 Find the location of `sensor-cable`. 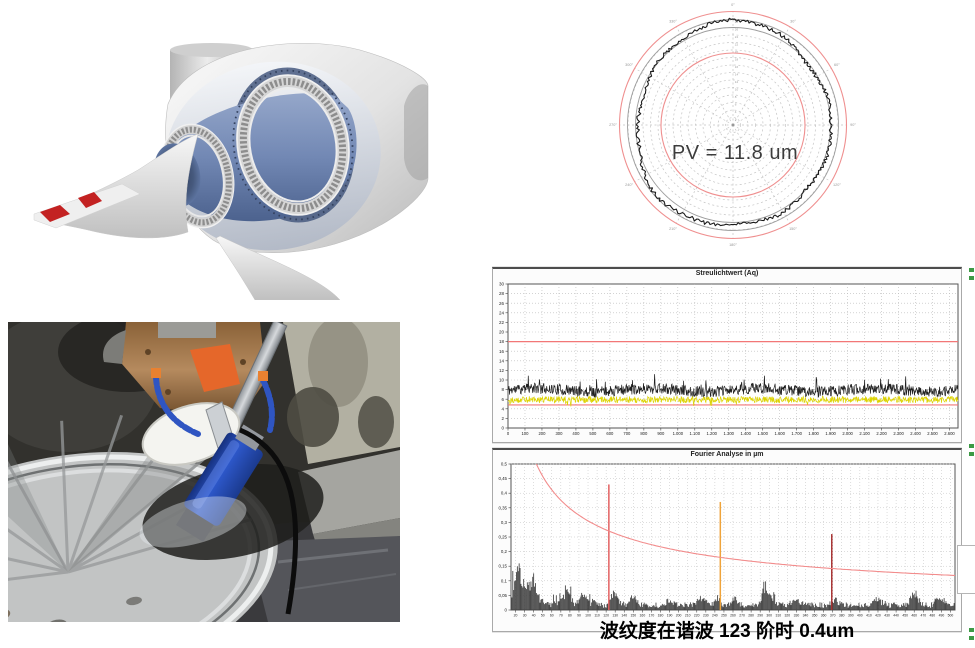

sensor-cable is located at coordinates (269, 521).